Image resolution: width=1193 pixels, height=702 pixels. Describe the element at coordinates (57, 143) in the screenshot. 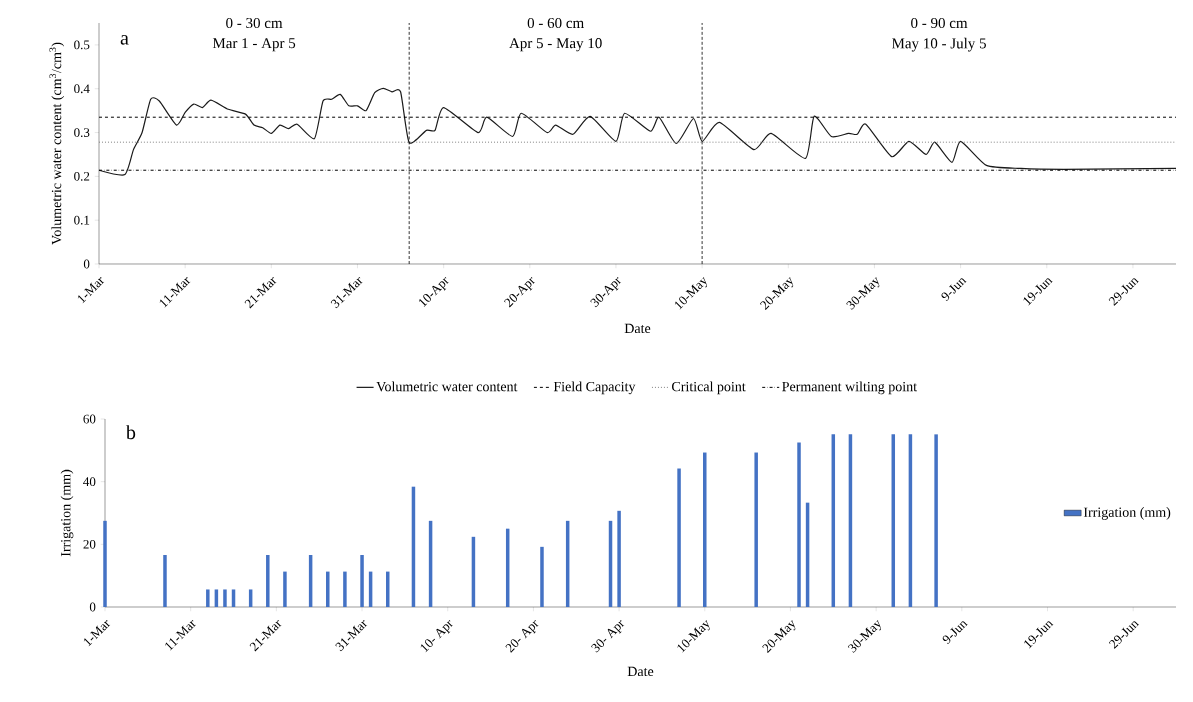

I see `y-axis-title: Volumetric water content (cm$^{3}$/cm$^{3}$)` at that location.